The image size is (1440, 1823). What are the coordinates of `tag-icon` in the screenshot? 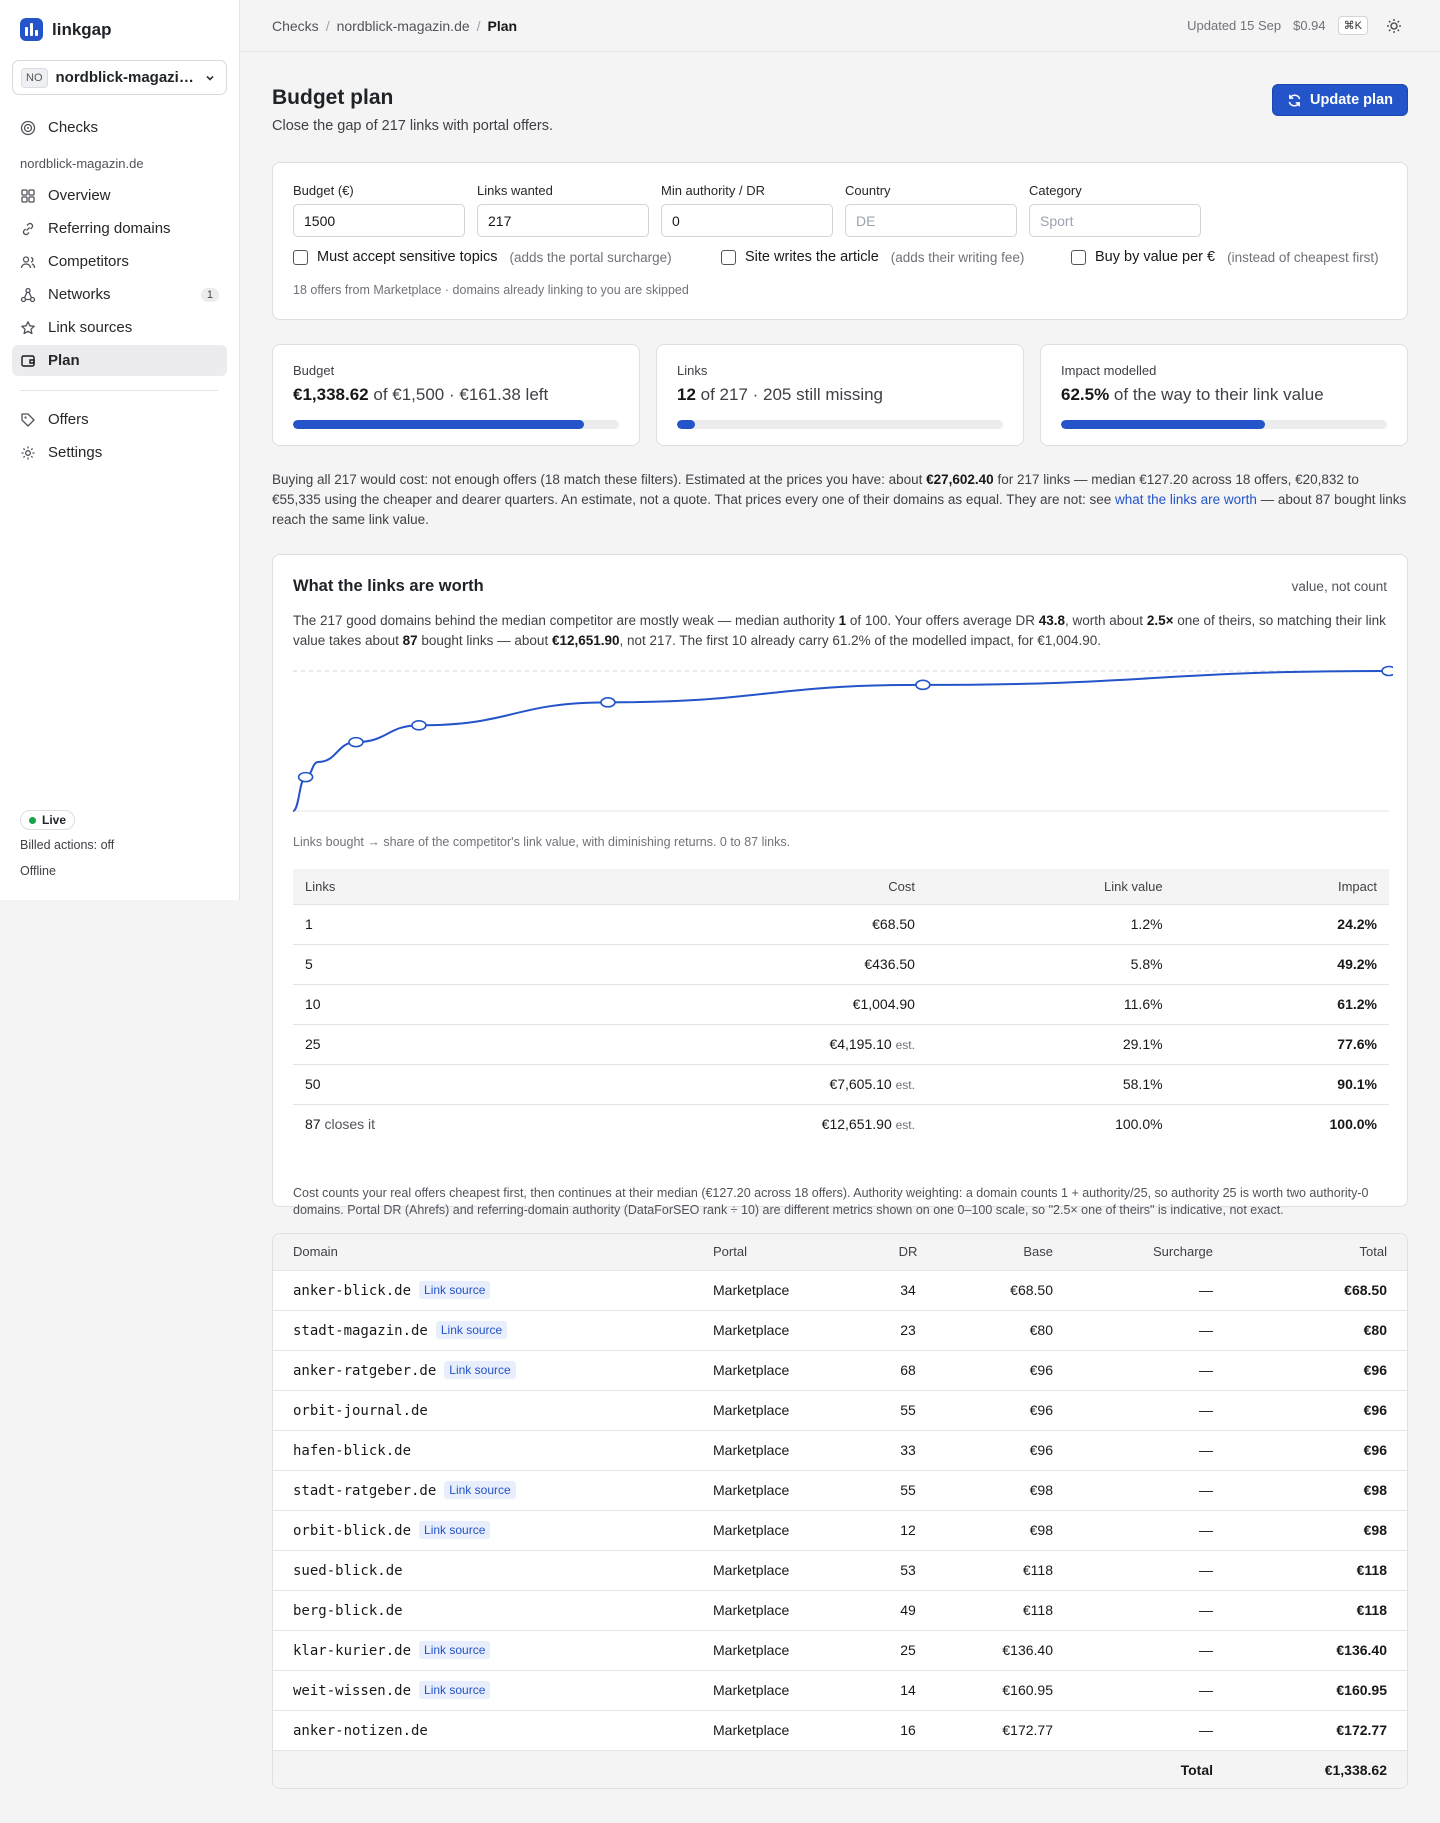 It's located at (28, 420).